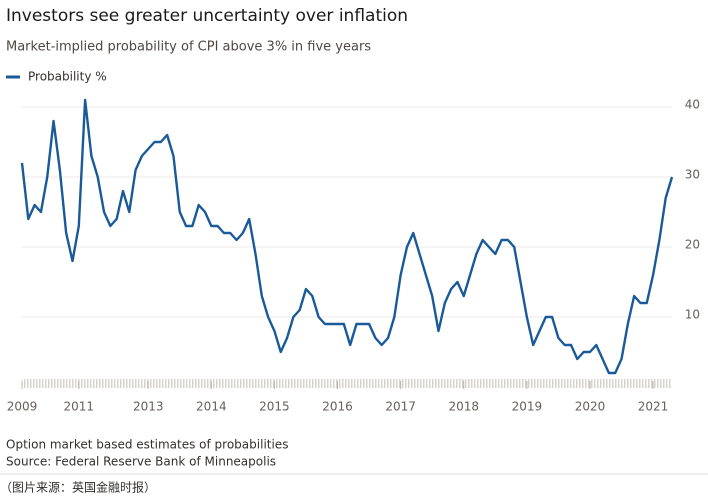  I want to click on x-tick-label: 2021, so click(653, 407).